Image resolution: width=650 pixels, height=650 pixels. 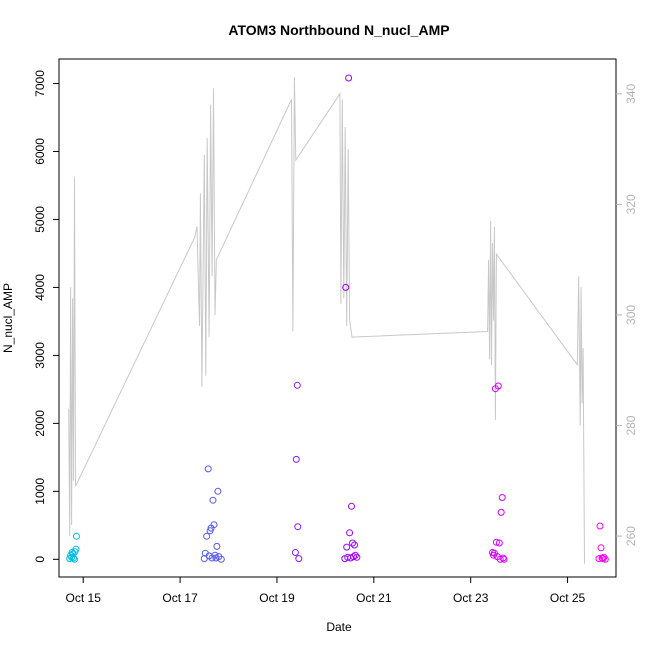 What do you see at coordinates (40, 355) in the screenshot?
I see `y-tick-label: 3000` at bounding box center [40, 355].